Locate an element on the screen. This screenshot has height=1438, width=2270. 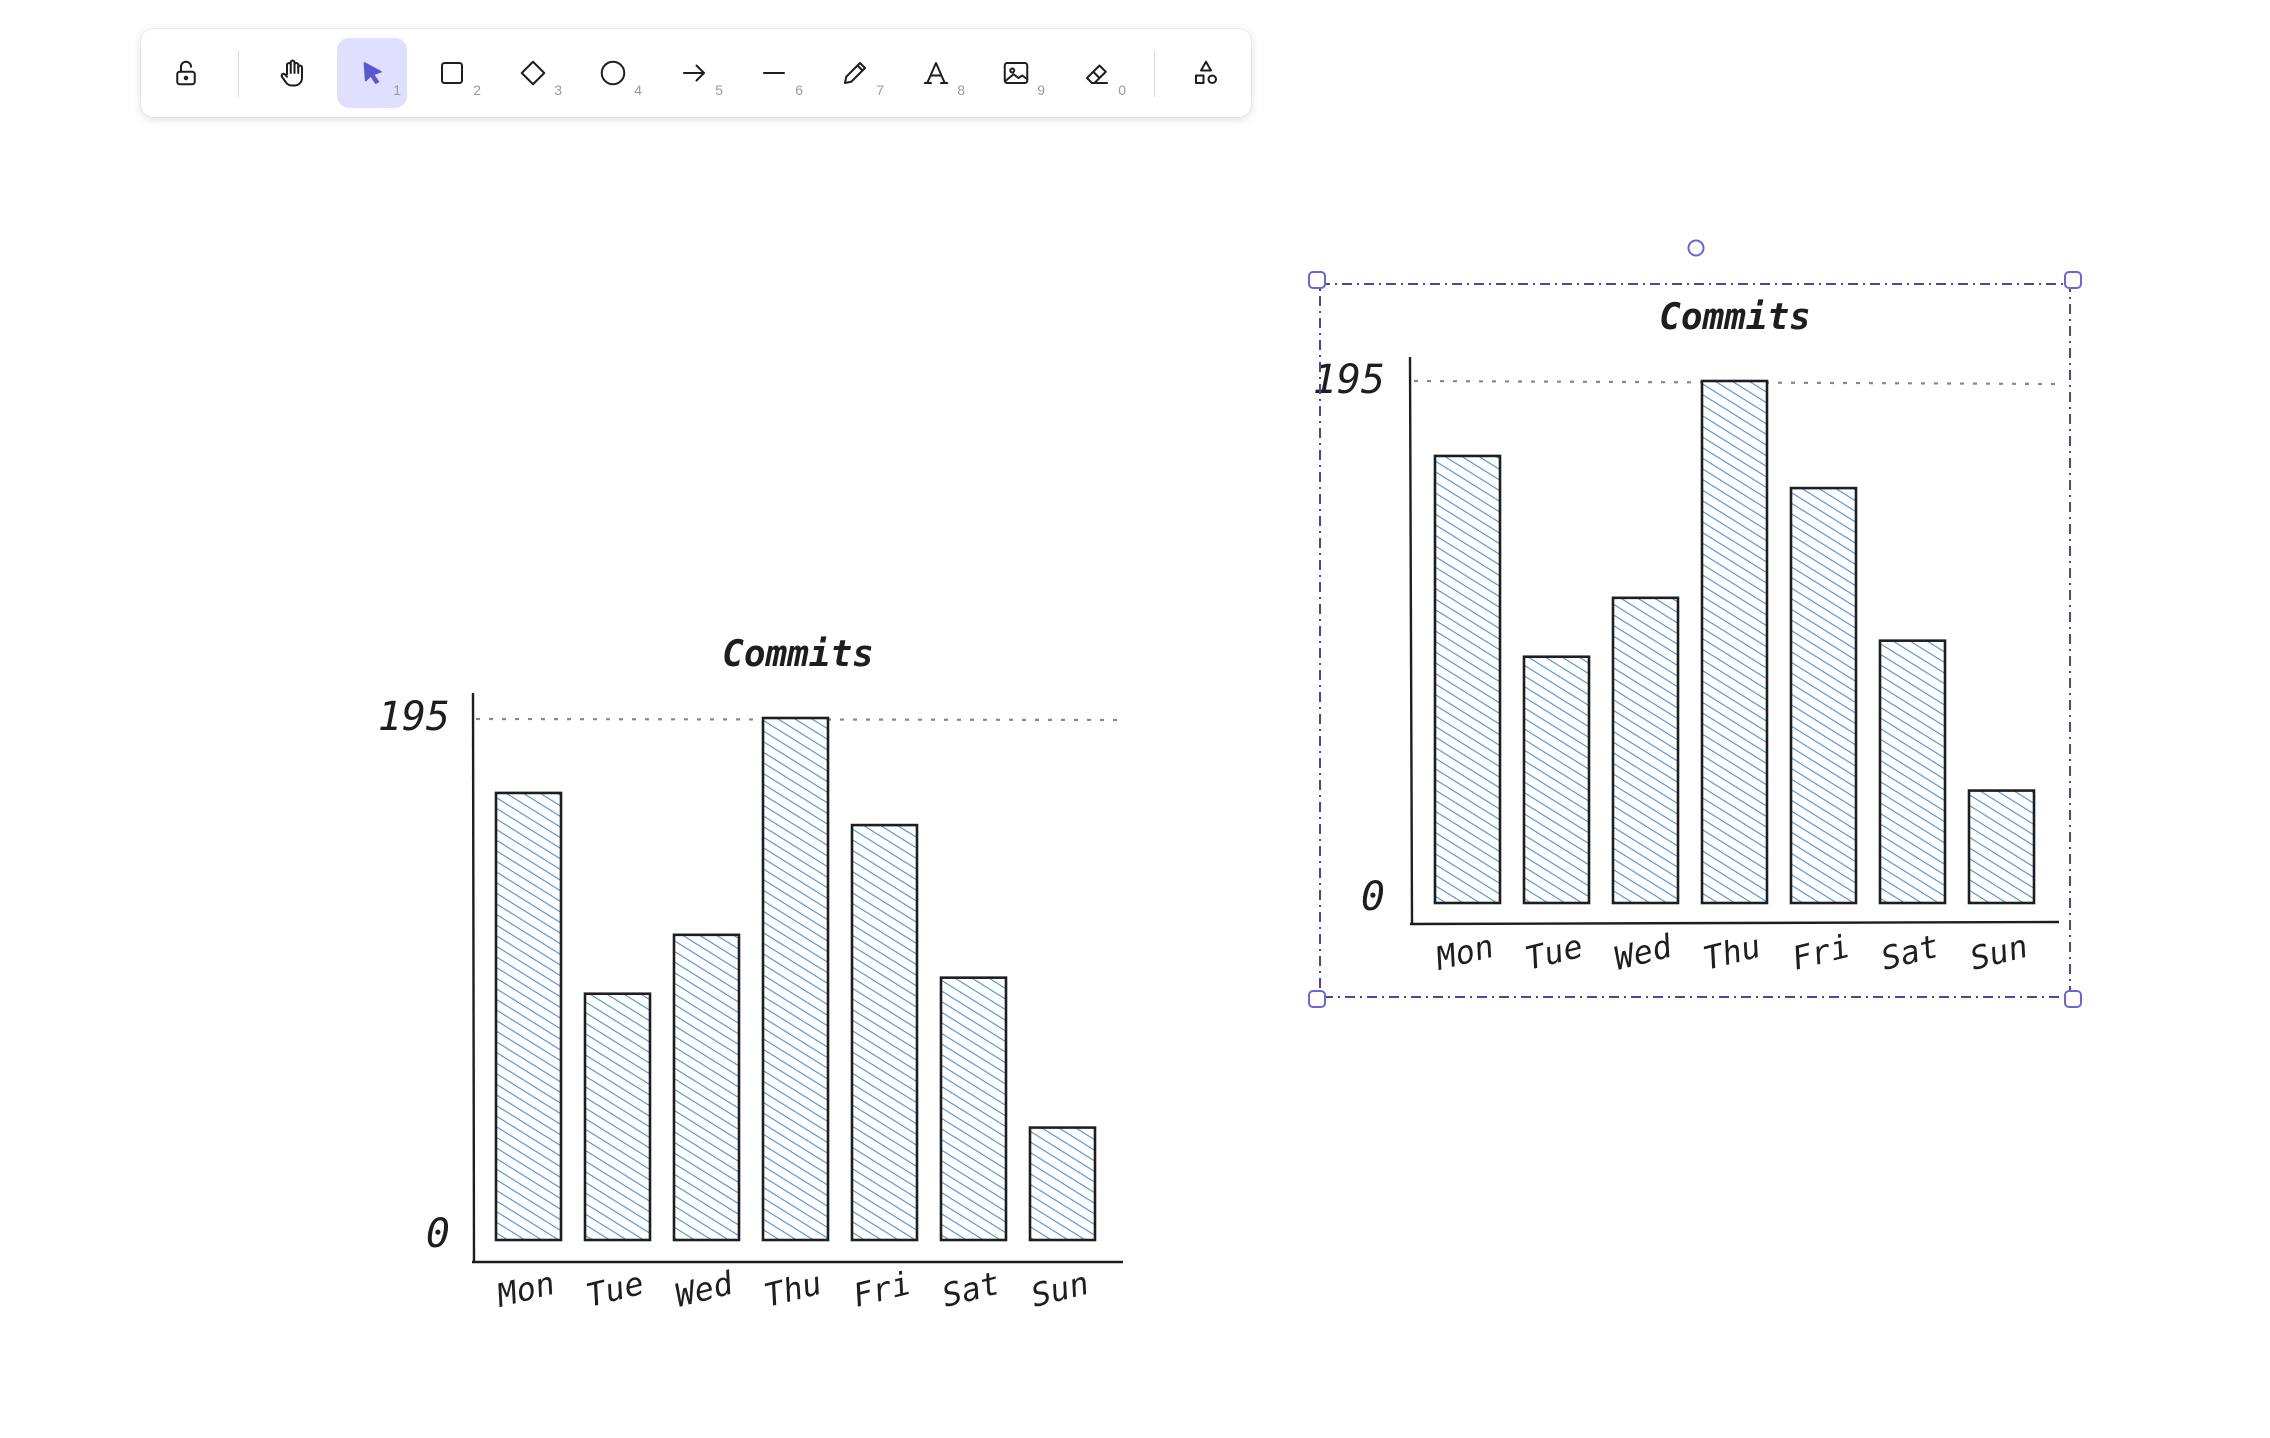
diamond-tool-button: 3 is located at coordinates (533, 73).